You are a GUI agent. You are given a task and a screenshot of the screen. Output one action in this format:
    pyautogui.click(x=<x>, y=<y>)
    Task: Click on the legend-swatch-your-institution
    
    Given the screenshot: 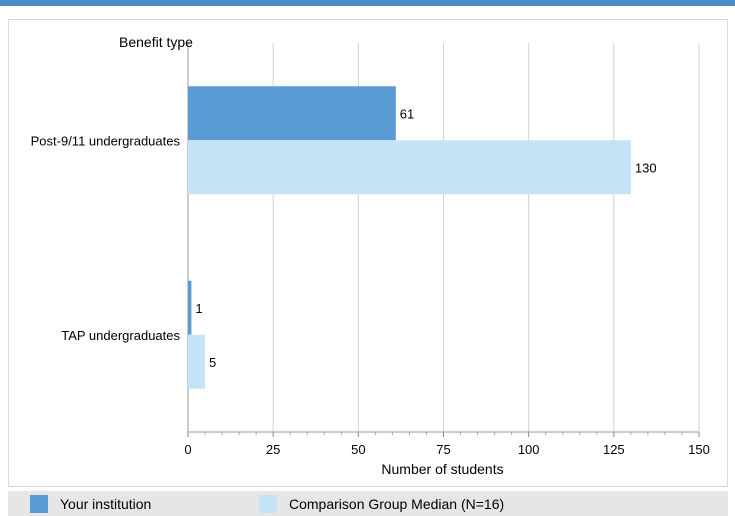 What is the action you would take?
    pyautogui.click(x=39, y=503)
    